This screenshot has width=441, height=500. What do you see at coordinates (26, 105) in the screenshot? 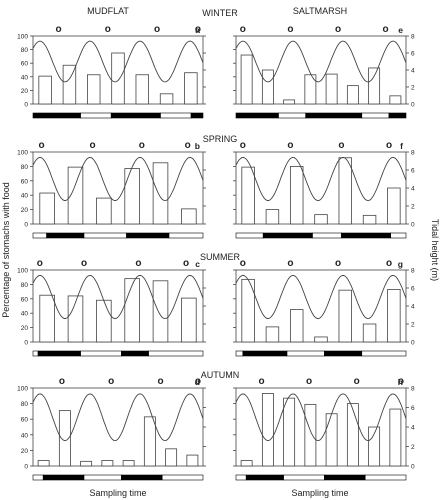
I see `y-tick-label: 0` at bounding box center [26, 105].